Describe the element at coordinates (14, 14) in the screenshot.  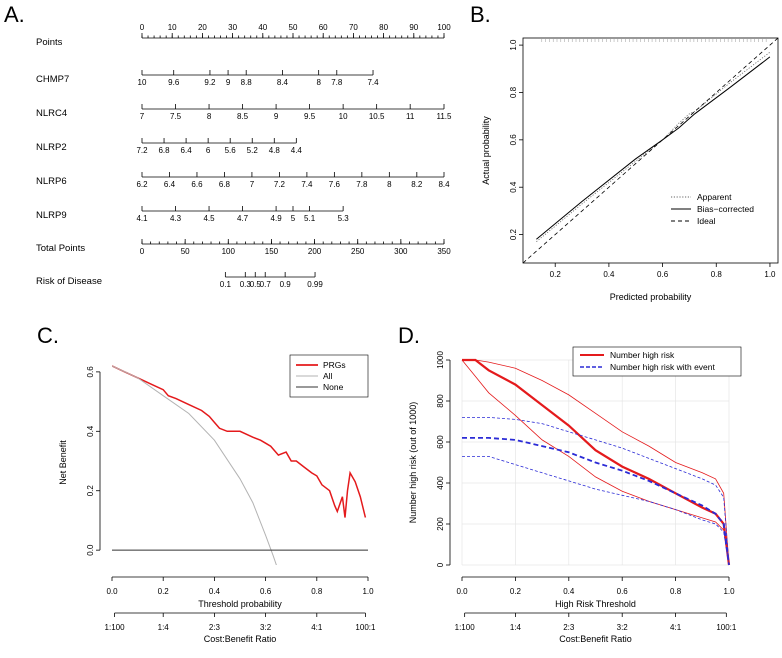
I see `panel-a-letter: A.` at that location.